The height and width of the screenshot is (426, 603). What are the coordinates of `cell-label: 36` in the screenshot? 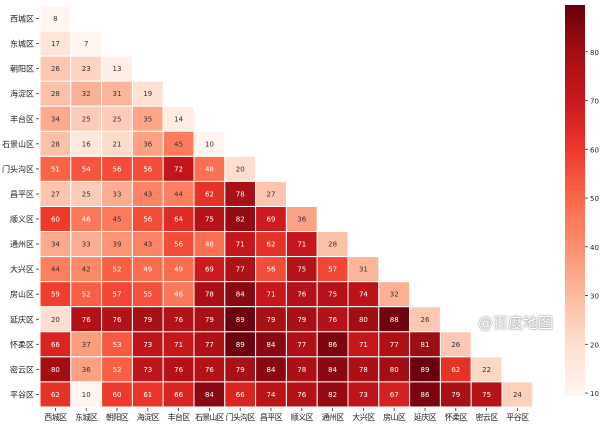 It's located at (86, 370).